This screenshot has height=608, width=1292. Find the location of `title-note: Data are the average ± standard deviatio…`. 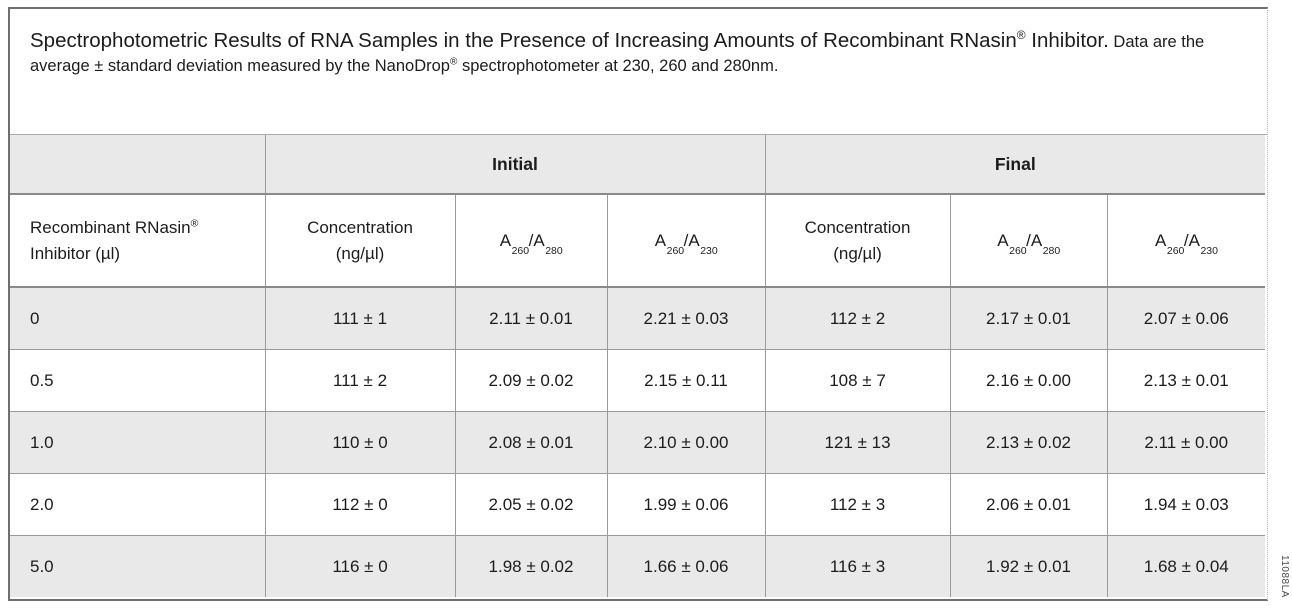

title-note: Data are the average ± standard deviatio… is located at coordinates (617, 54).